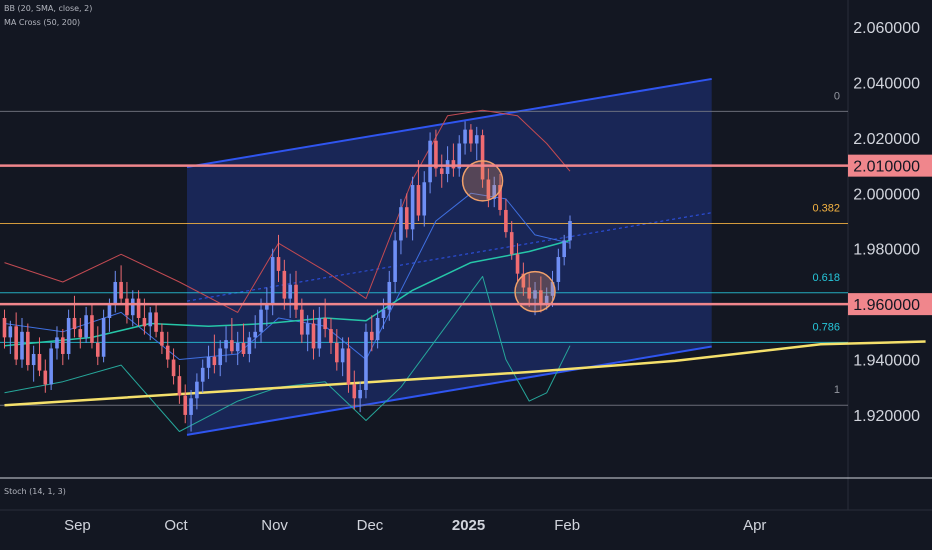 This screenshot has height=550, width=932. Describe the element at coordinates (48, 8) in the screenshot. I see `bollinger-bands-label: BB (20, SMA, close, 2)` at that location.